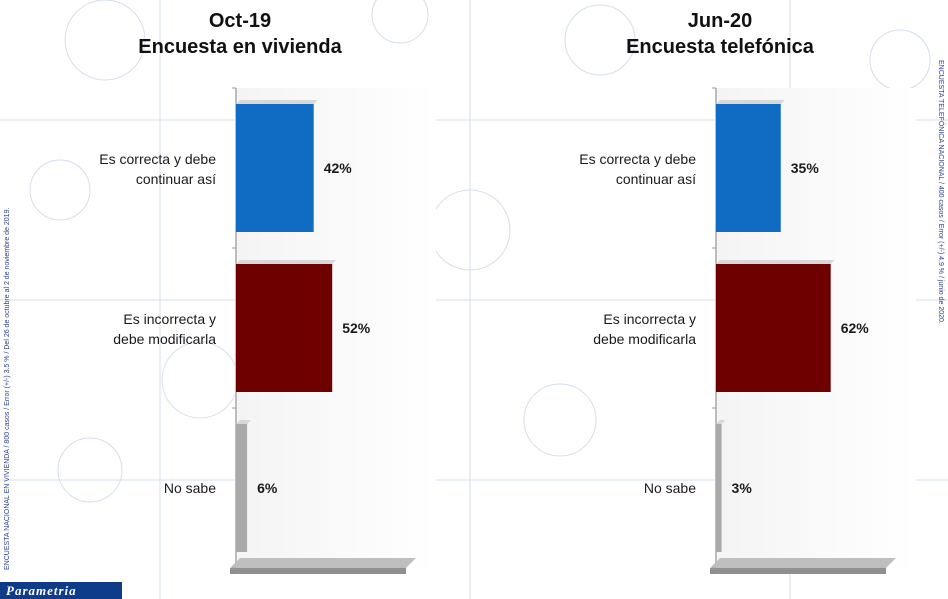 This screenshot has height=599, width=948. What do you see at coordinates (720, 47) in the screenshot?
I see `chart-subtitle: Encuesta telefónica` at bounding box center [720, 47].